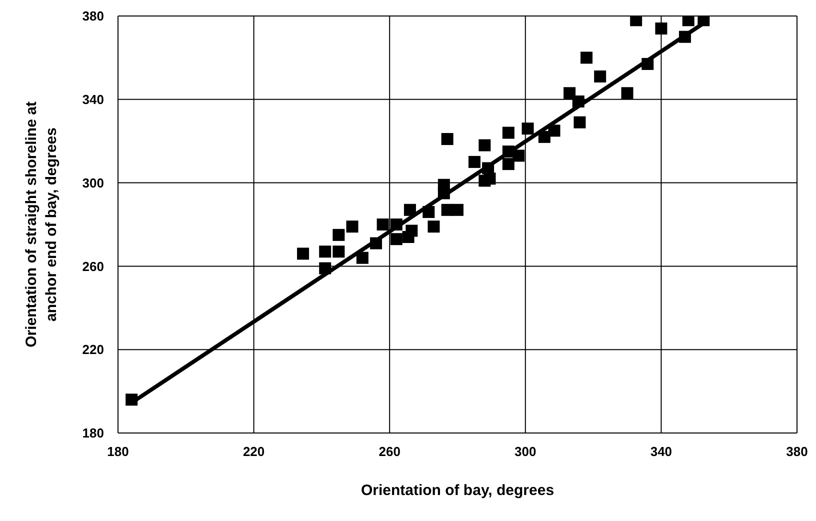 The width and height of the screenshot is (816, 521). I want to click on y-tick-label: 220, so click(93, 350).